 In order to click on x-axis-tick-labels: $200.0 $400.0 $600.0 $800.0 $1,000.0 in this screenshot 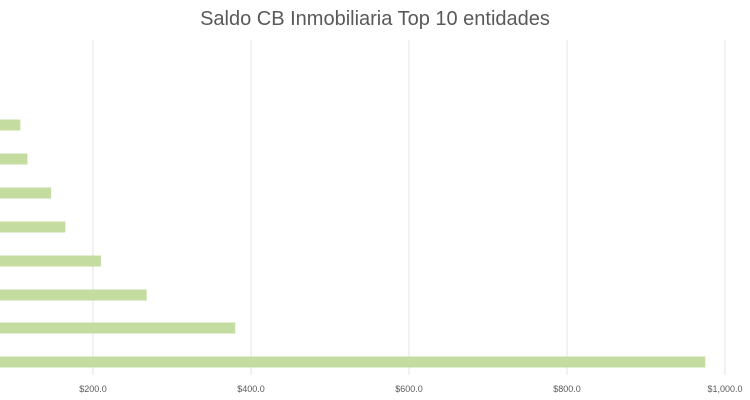, I will do `click(410, 389)`.